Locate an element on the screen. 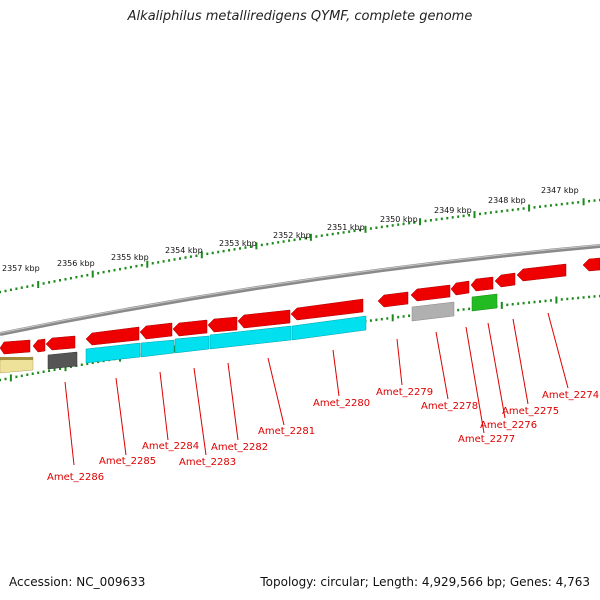  kbp-label-2351: 2351 kbp is located at coordinates (346, 227).